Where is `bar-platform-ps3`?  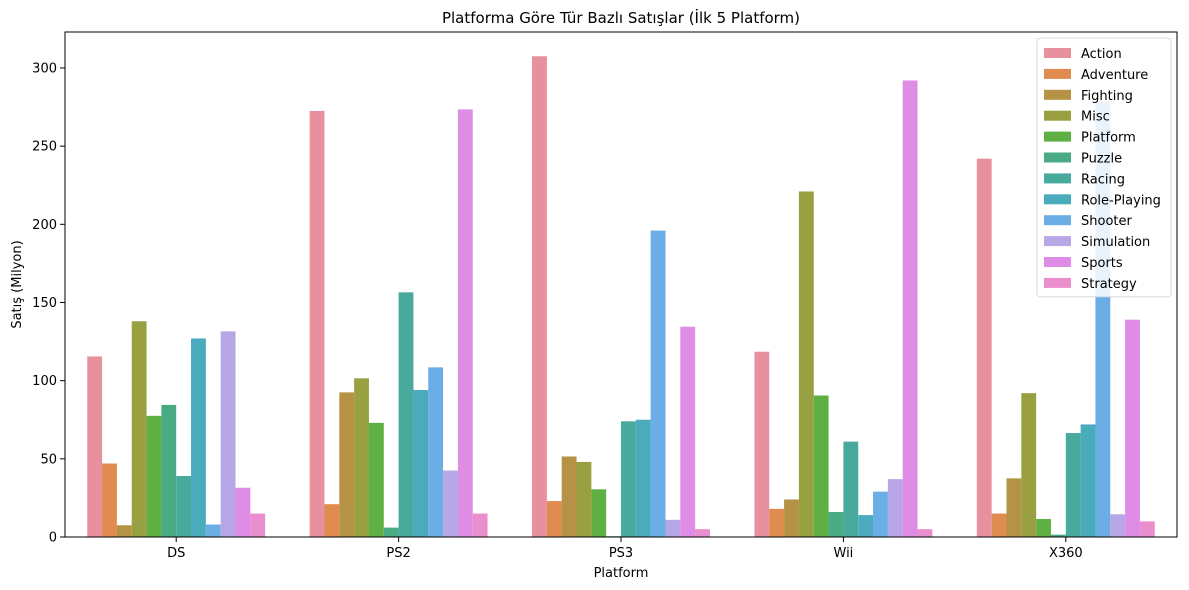
bar-platform-ps3 is located at coordinates (599, 513).